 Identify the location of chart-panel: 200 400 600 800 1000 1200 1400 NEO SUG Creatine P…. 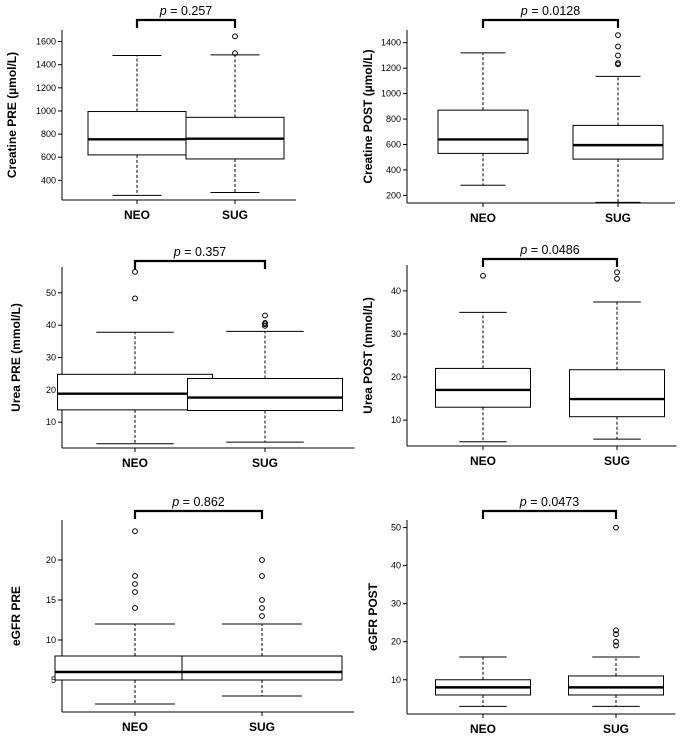
(518, 114).